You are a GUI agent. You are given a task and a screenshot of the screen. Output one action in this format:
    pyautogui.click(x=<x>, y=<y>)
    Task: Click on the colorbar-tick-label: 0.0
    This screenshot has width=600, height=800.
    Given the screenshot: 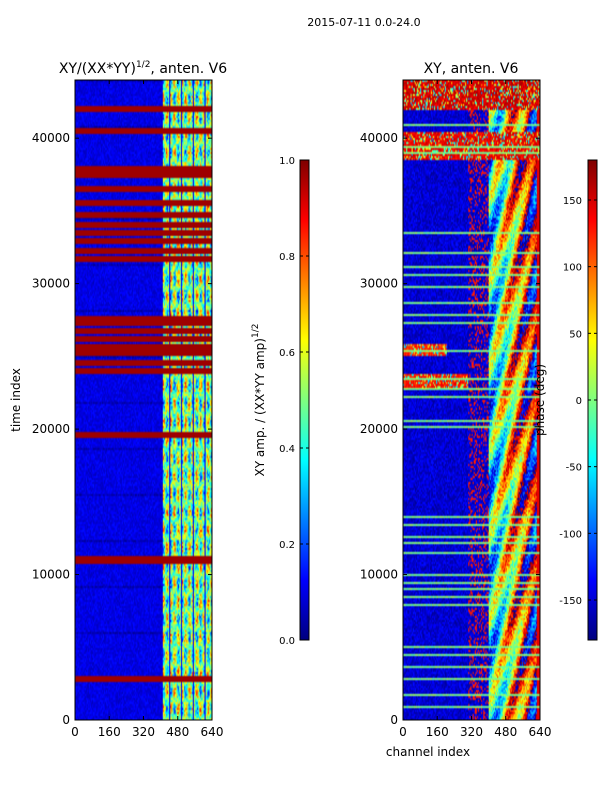 What is the action you would take?
    pyautogui.click(x=287, y=641)
    